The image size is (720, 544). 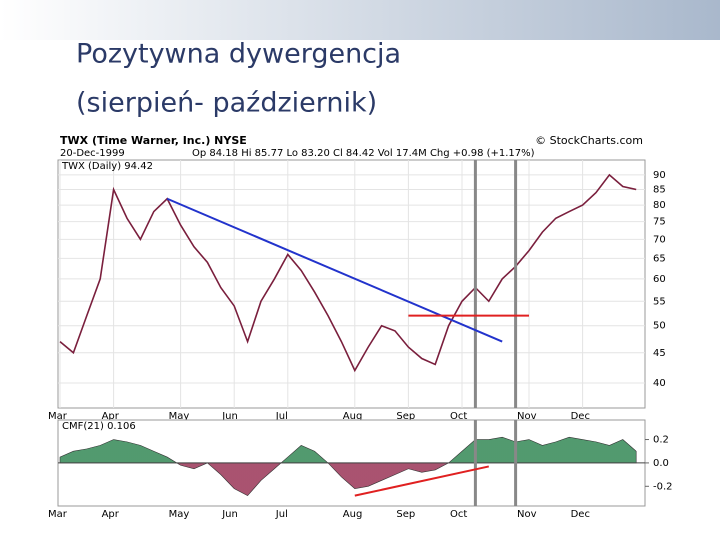 I want to click on y-tick-label: 75, so click(x=659, y=222).